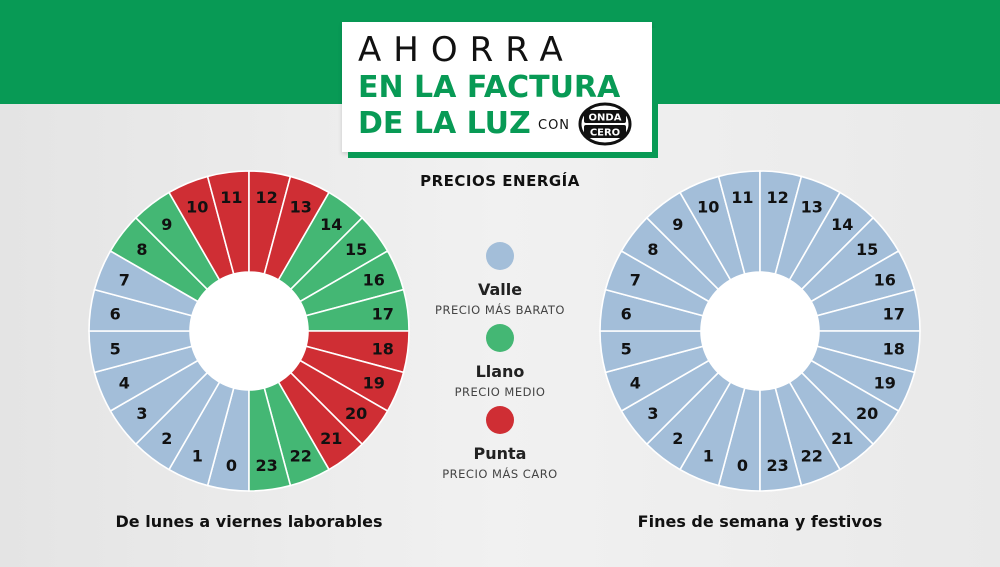  What do you see at coordinates (500, 338) in the screenshot?
I see `legend-llano-dot` at bounding box center [500, 338].